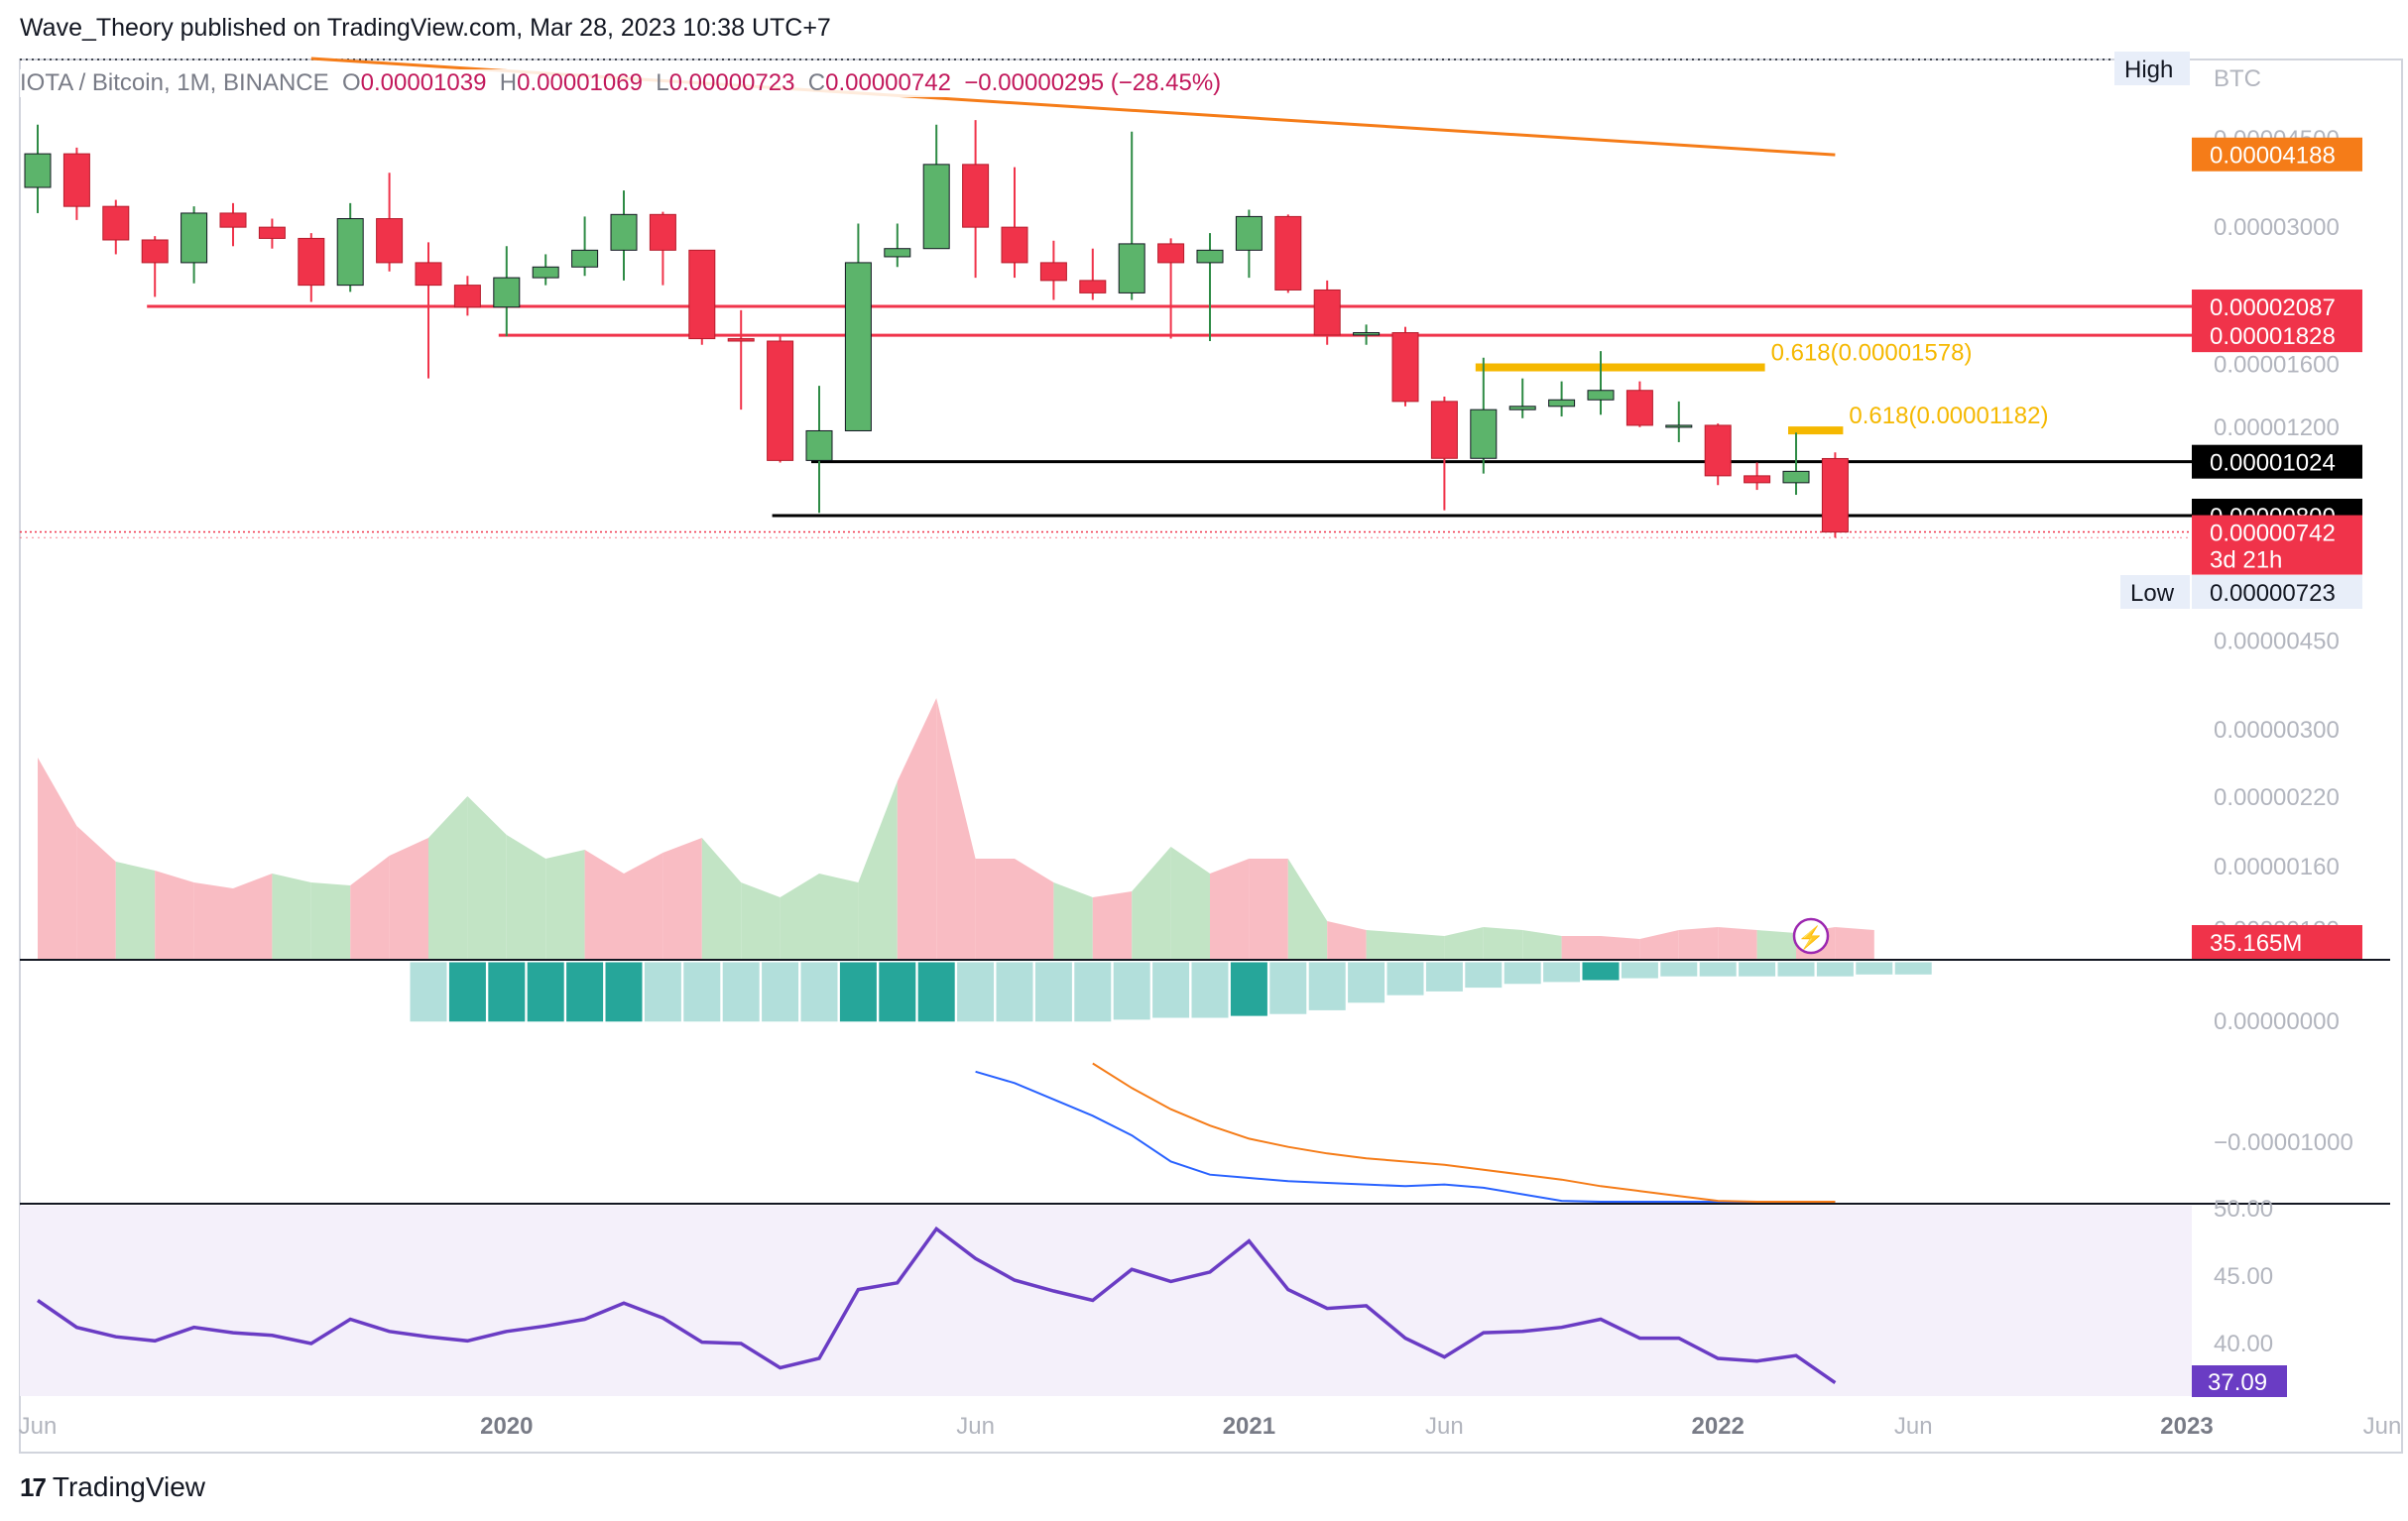 The height and width of the screenshot is (1521, 2408). What do you see at coordinates (2284, 1142) in the screenshot?
I see `macd-axis-tick: −0.00001000` at bounding box center [2284, 1142].